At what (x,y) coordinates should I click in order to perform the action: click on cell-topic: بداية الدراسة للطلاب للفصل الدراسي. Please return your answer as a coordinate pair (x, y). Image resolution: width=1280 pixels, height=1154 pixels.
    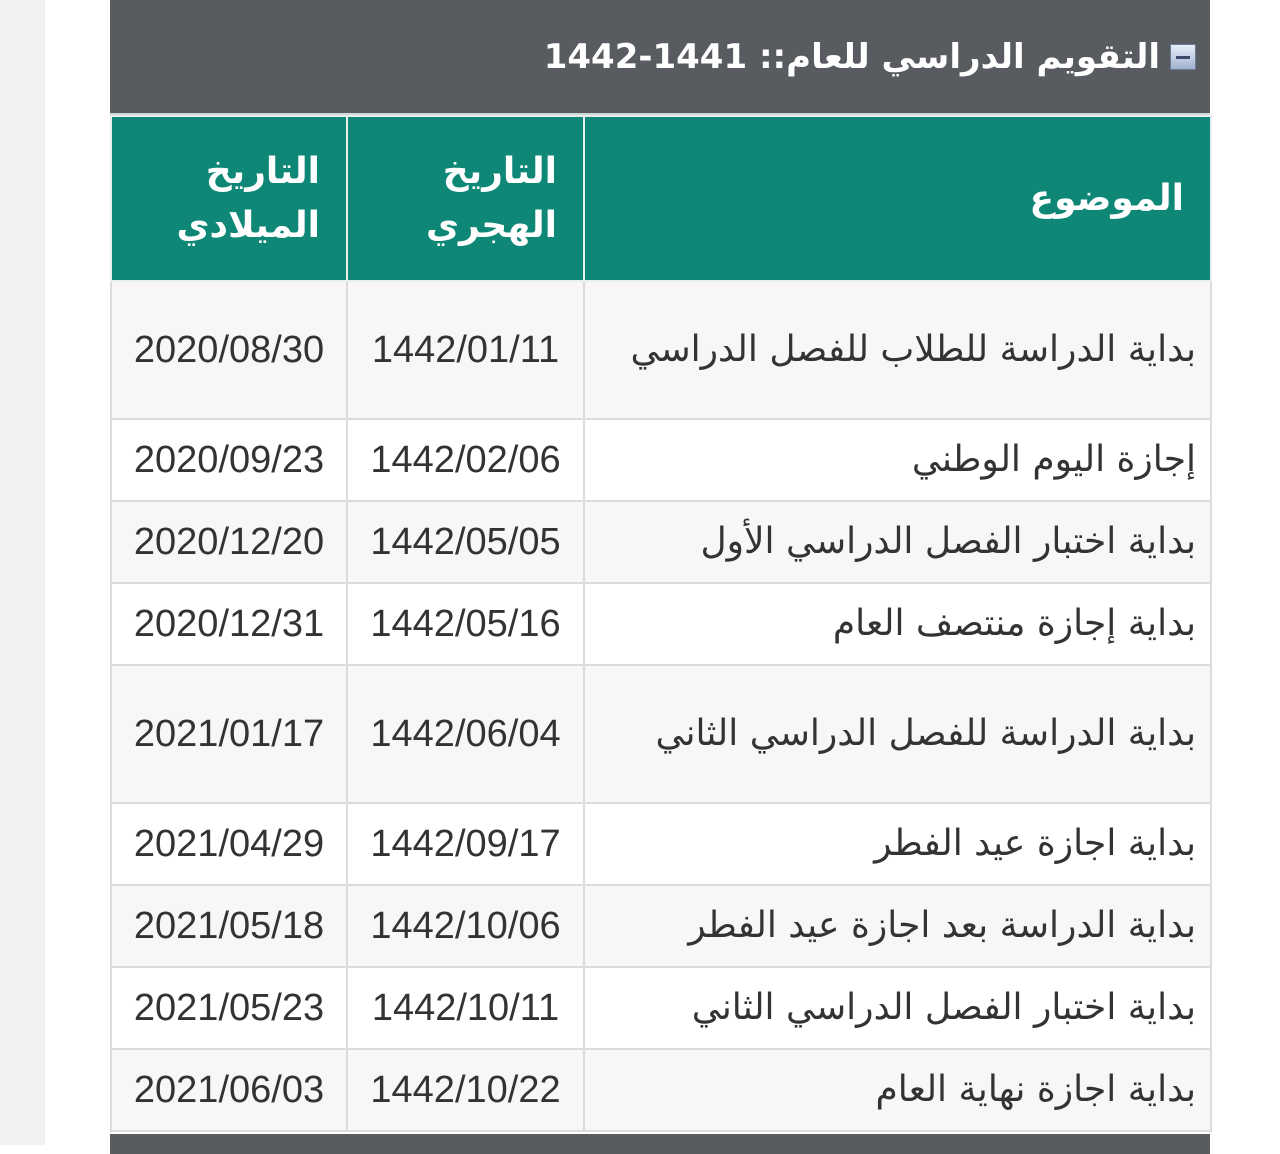
    Looking at the image, I should click on (897, 350).